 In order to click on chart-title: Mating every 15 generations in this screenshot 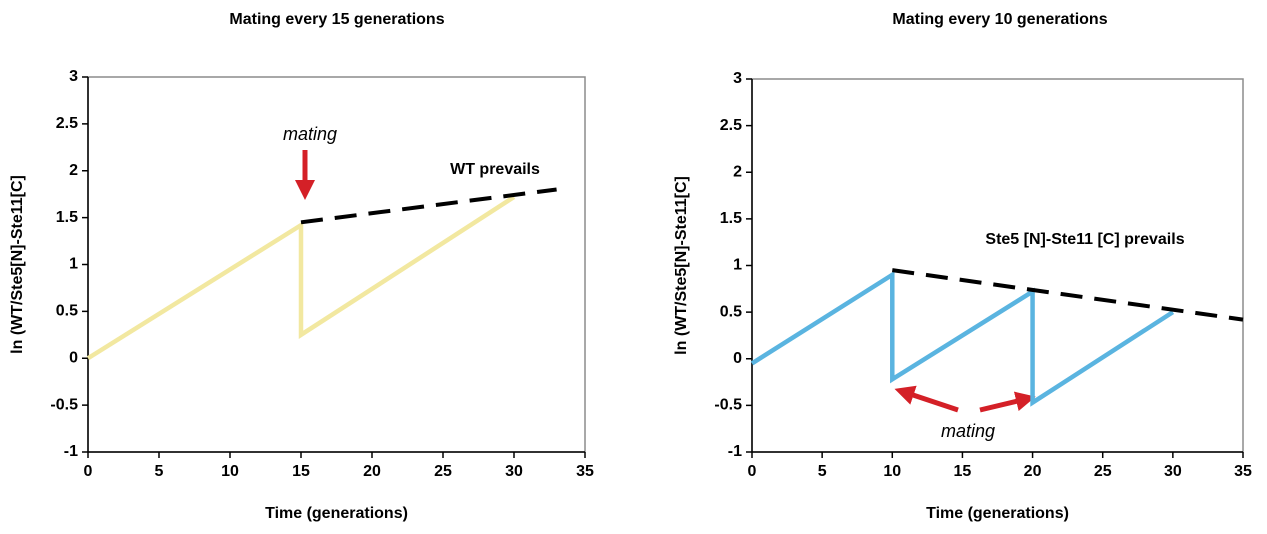, I will do `click(336, 19)`.